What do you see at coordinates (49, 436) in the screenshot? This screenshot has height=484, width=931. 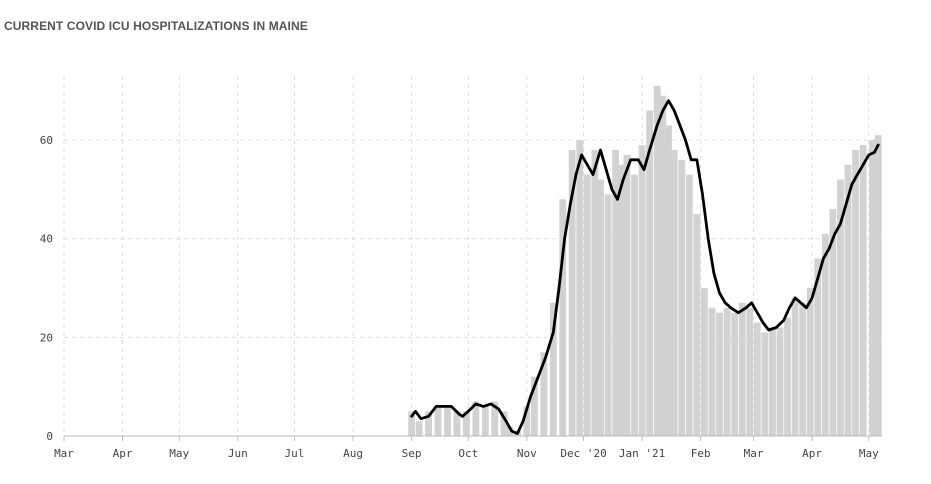 I see `y-tick-label: 0` at bounding box center [49, 436].